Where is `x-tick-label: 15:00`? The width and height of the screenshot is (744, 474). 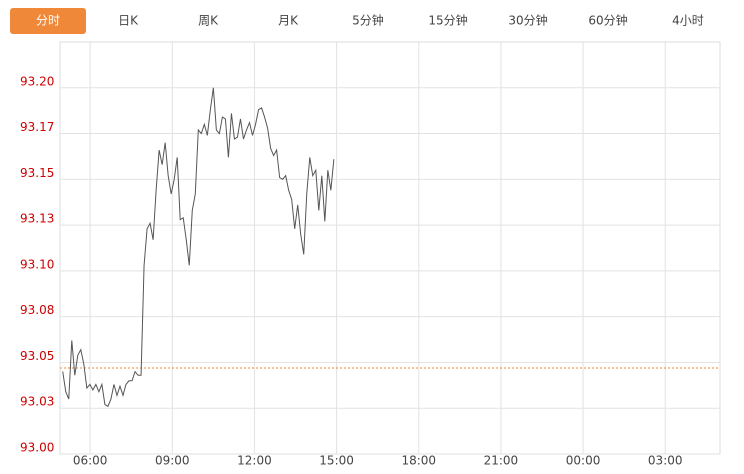
x-tick-label: 15:00 is located at coordinates (336, 461).